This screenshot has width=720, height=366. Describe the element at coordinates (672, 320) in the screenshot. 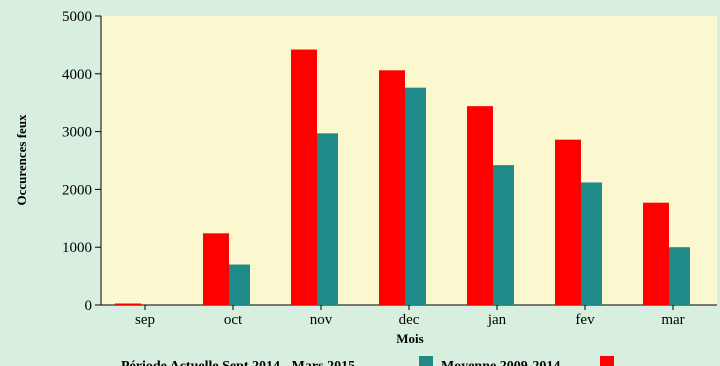

I see `x-tick-label: mar` at that location.